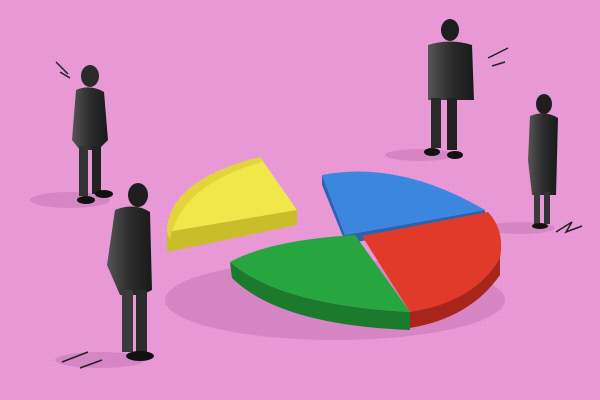 The height and width of the screenshot is (400, 600). What do you see at coordinates (107, 276) in the screenshot?
I see `figure-man-left-front` at bounding box center [107, 276].